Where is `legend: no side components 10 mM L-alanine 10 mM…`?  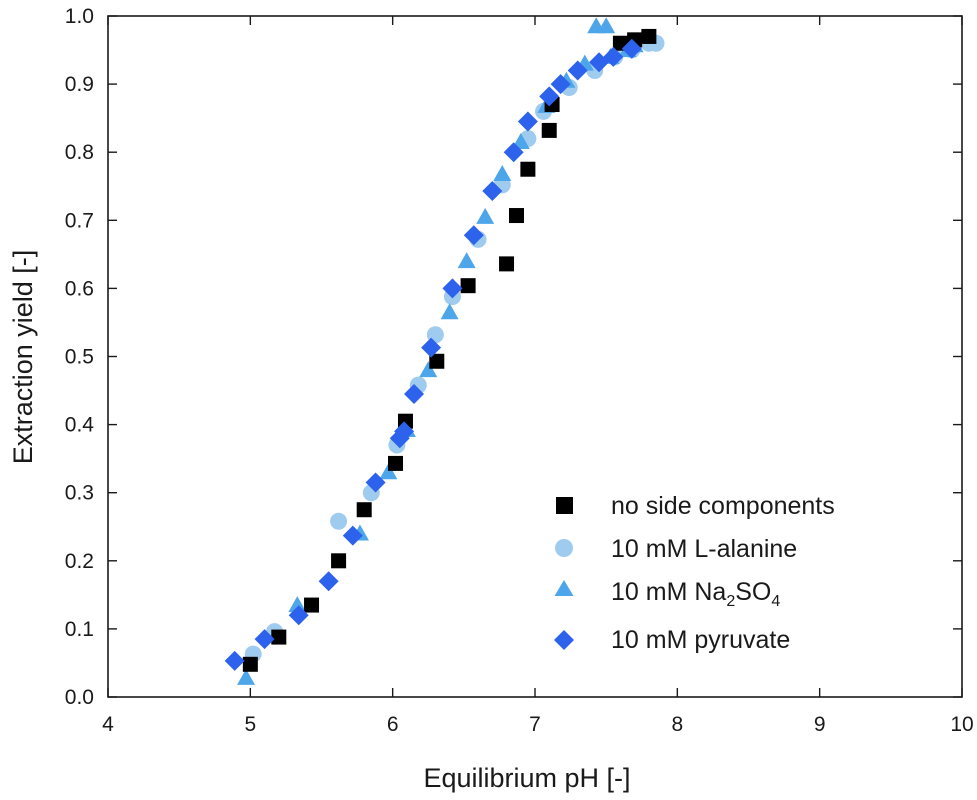
legend: no side components 10 mM L-alanine 10 mM… is located at coordinates (694, 573).